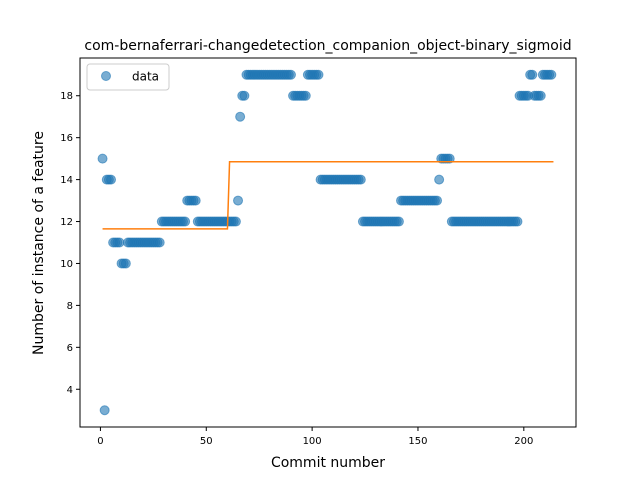 The height and width of the screenshot is (480, 640). Describe the element at coordinates (145, 77) in the screenshot. I see `legend-label-data: data` at that location.